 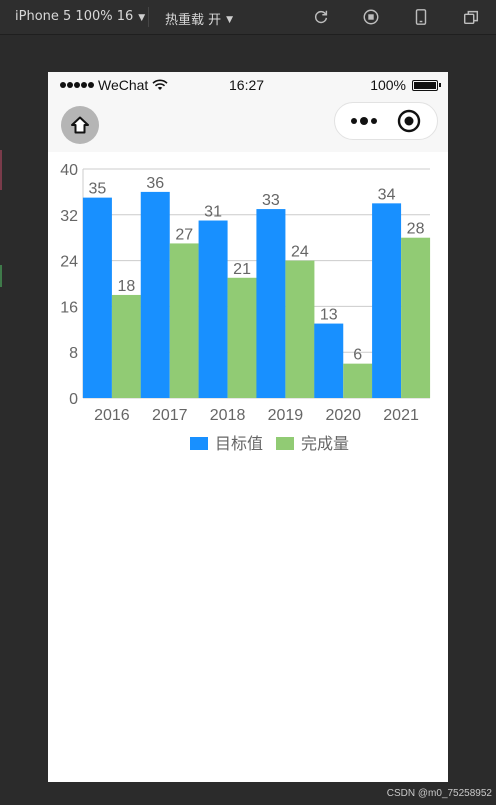 I want to click on phone-icon, so click(x=421, y=17).